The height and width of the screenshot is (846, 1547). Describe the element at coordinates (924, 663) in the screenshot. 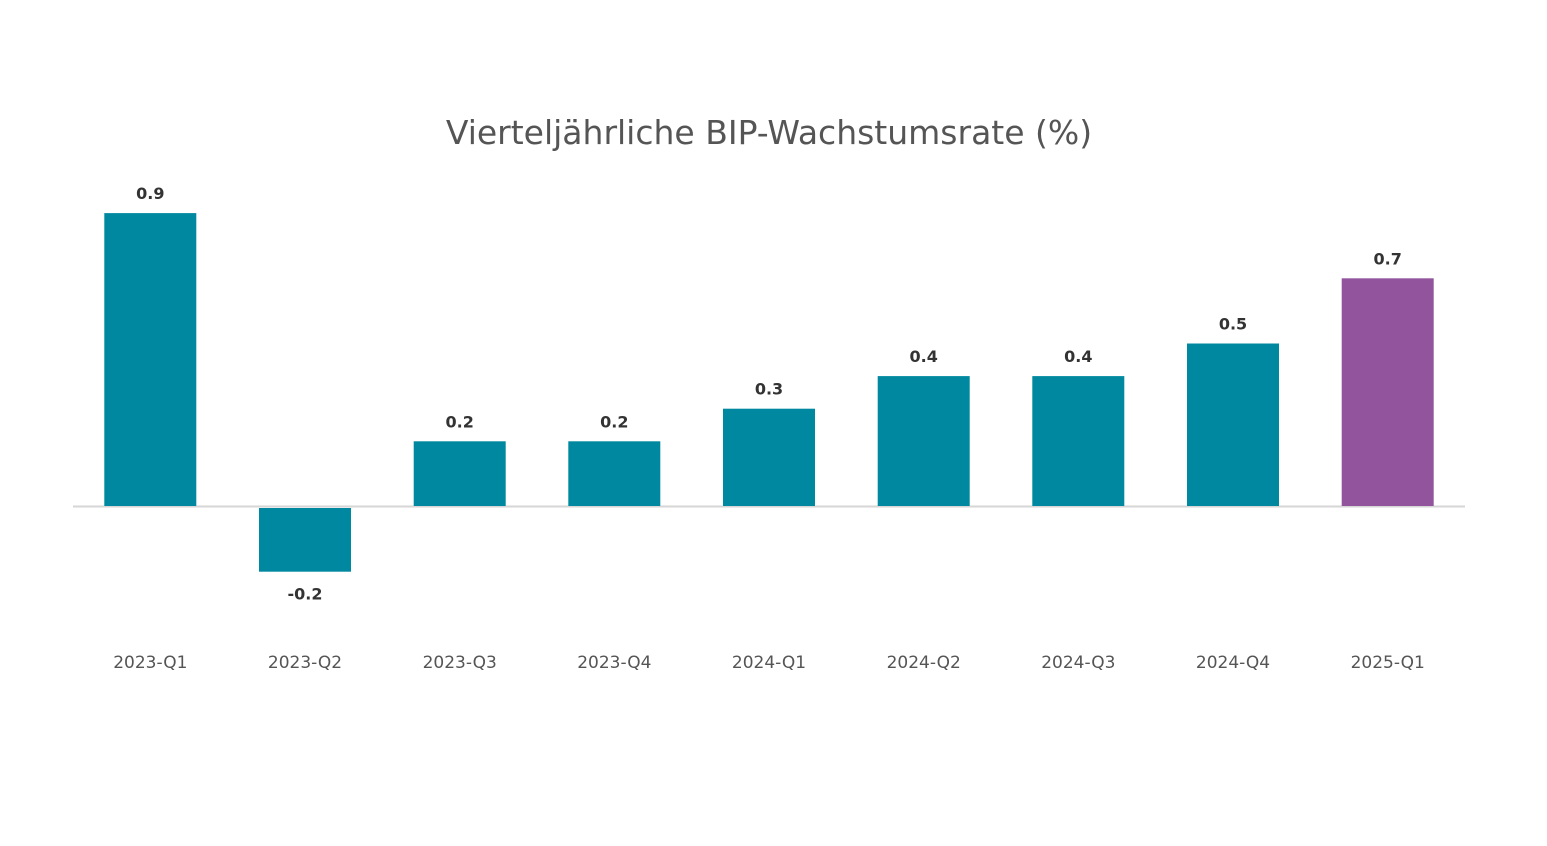

I see `x-tick-label: 2024-Q2` at that location.